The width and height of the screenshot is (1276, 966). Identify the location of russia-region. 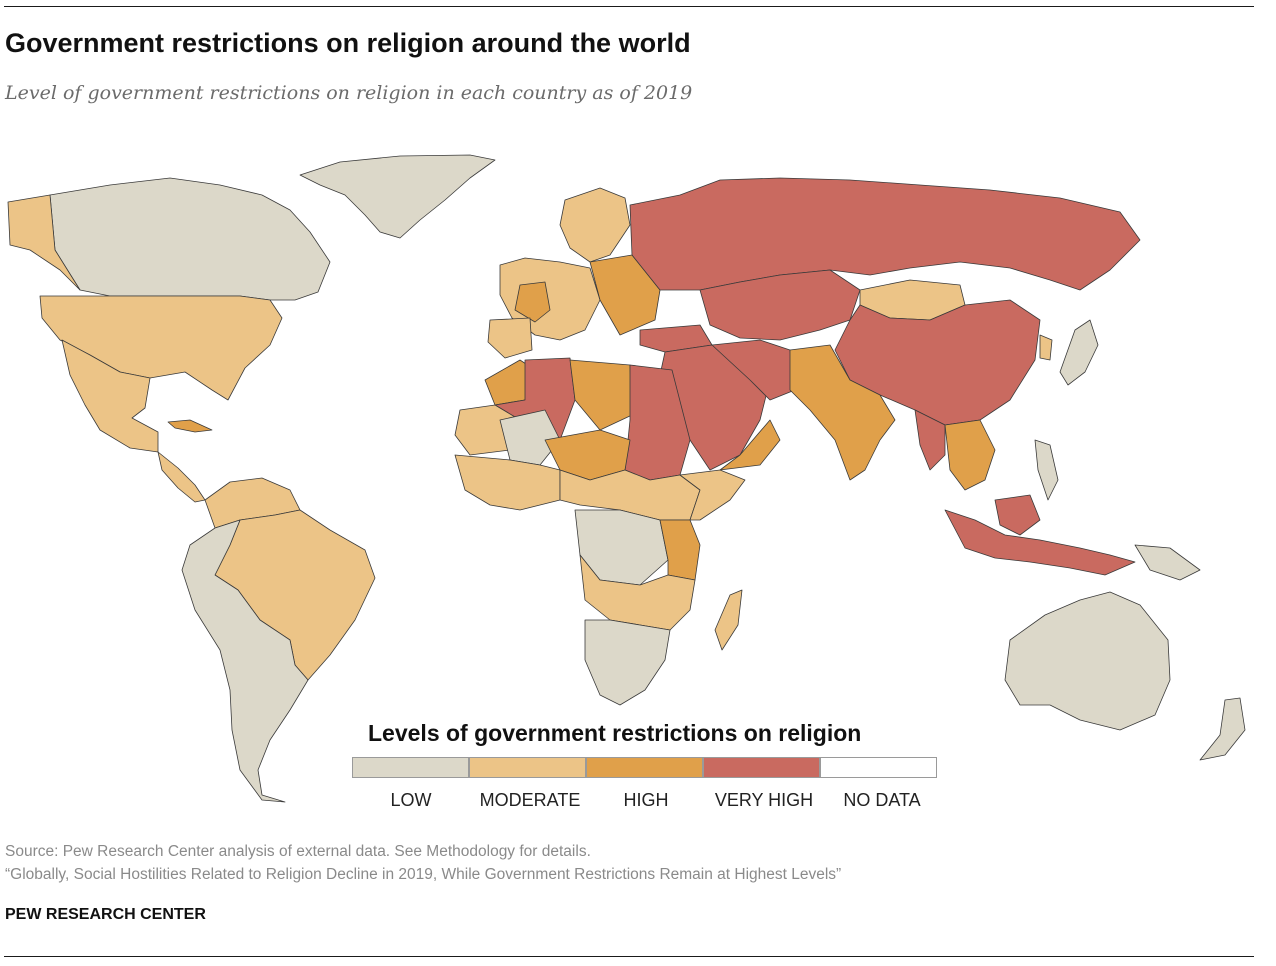
(885, 234).